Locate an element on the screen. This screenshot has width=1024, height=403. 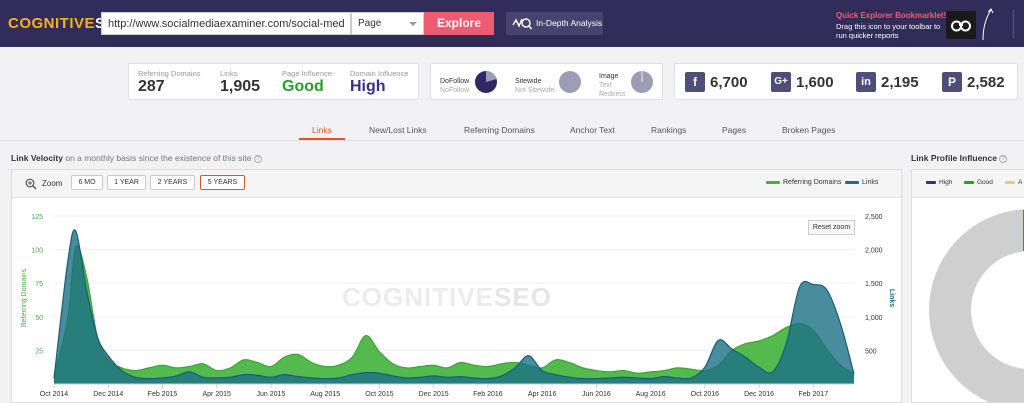
bookmarklet-icon is located at coordinates (961, 25).